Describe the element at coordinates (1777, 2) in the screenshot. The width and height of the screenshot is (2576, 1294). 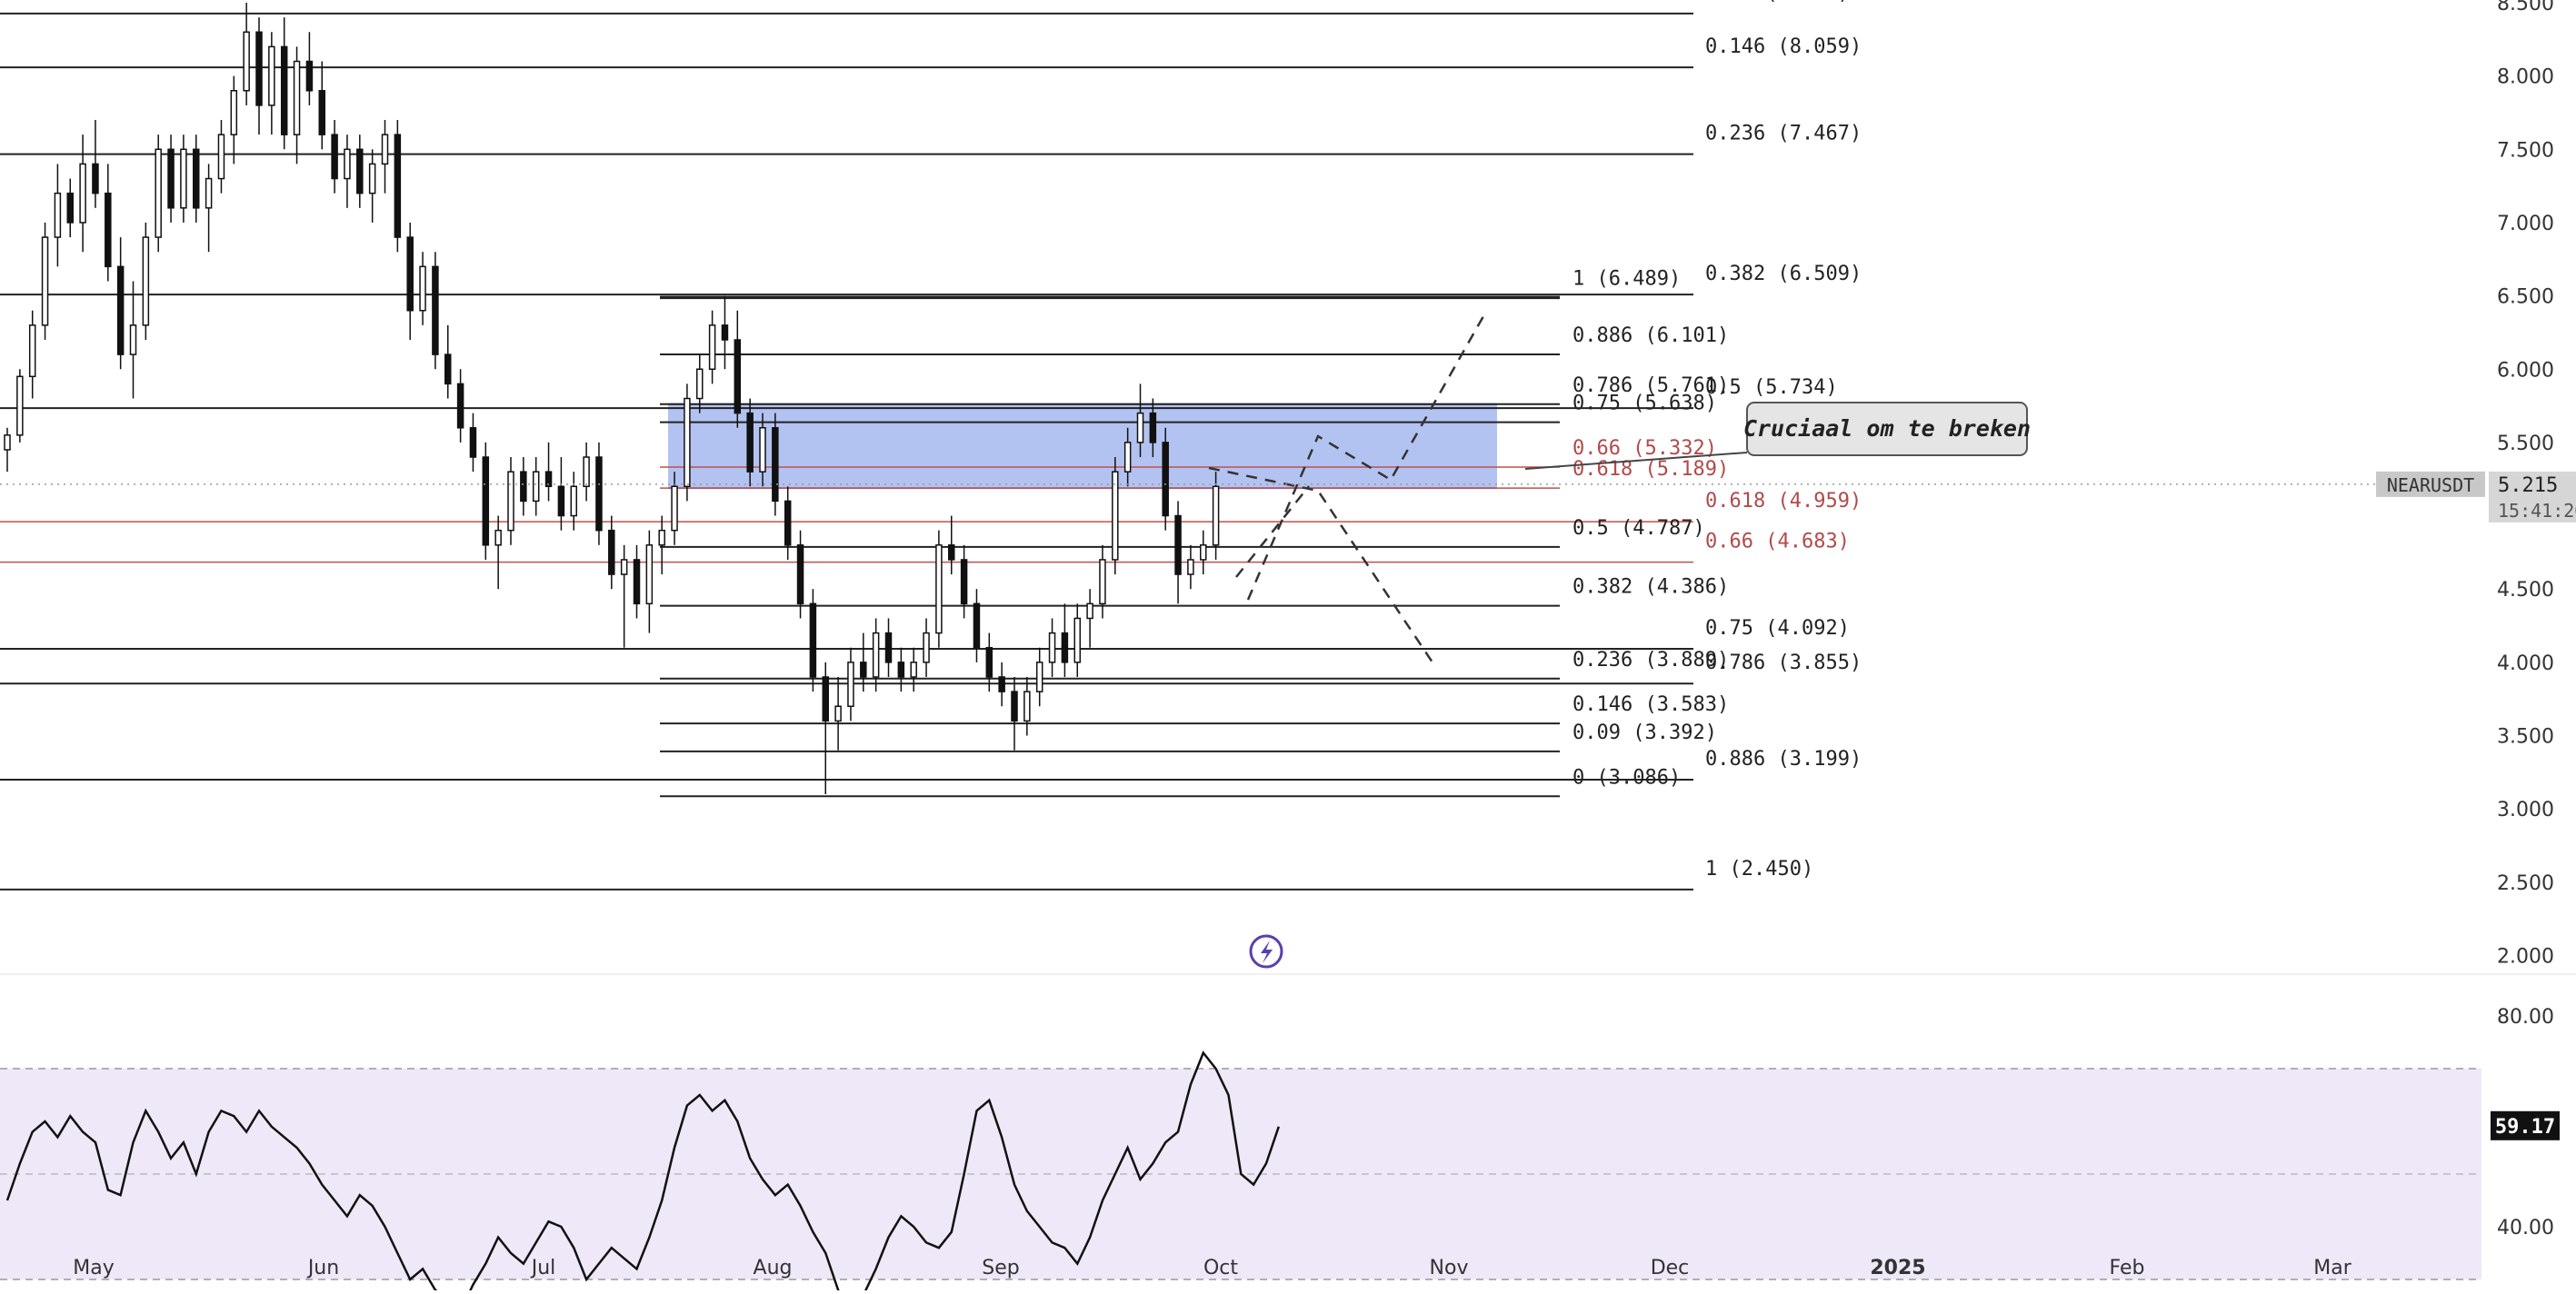
I see `fib-left-label: 0.09 (8.426)` at that location.